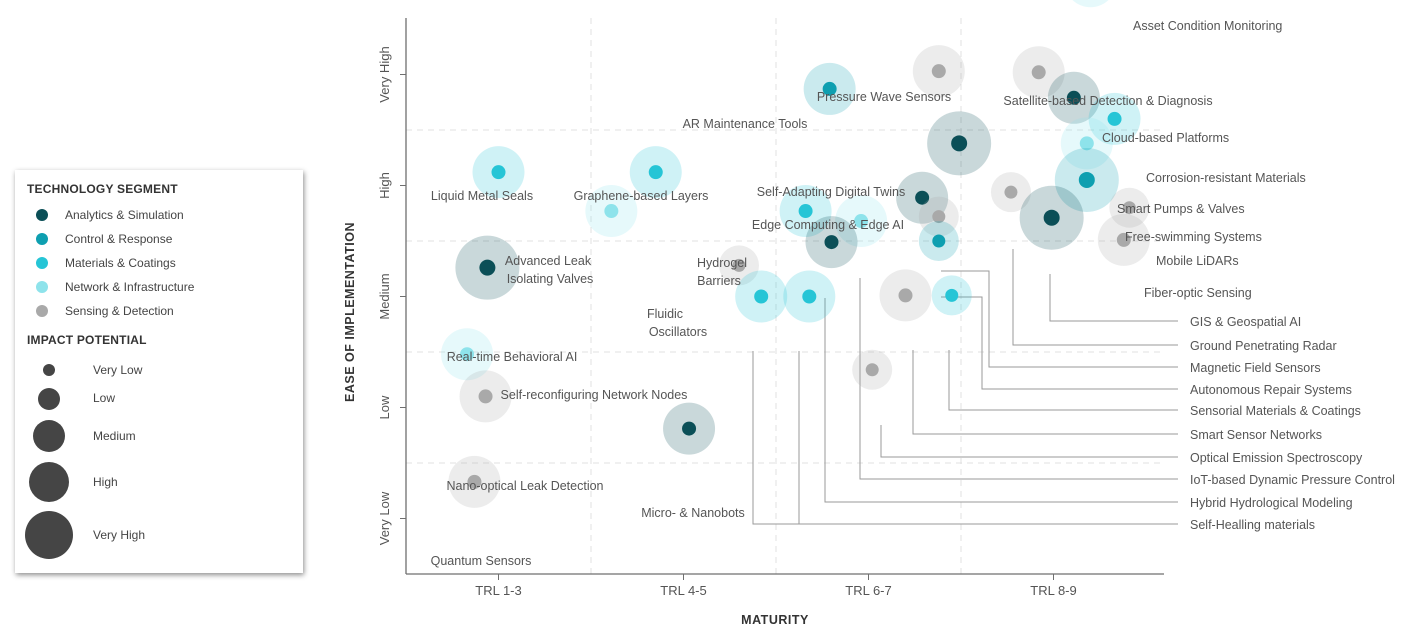  What do you see at coordinates (1090, 4) in the screenshot?
I see `bubble-halo` at bounding box center [1090, 4].